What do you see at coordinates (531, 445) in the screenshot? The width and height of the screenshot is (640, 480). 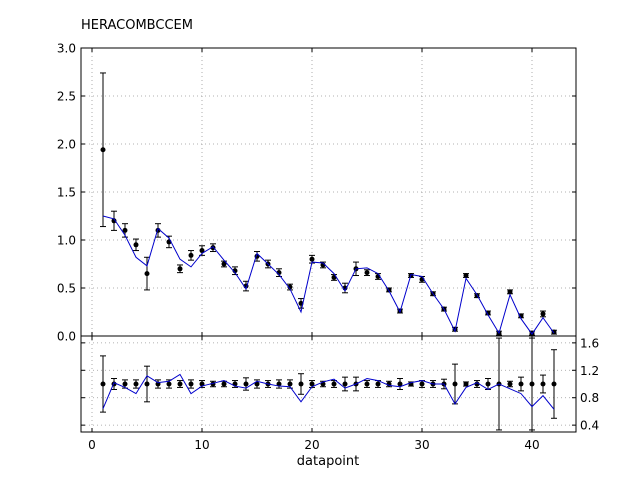 I see `ratio-xtick-label: 40` at bounding box center [531, 445].